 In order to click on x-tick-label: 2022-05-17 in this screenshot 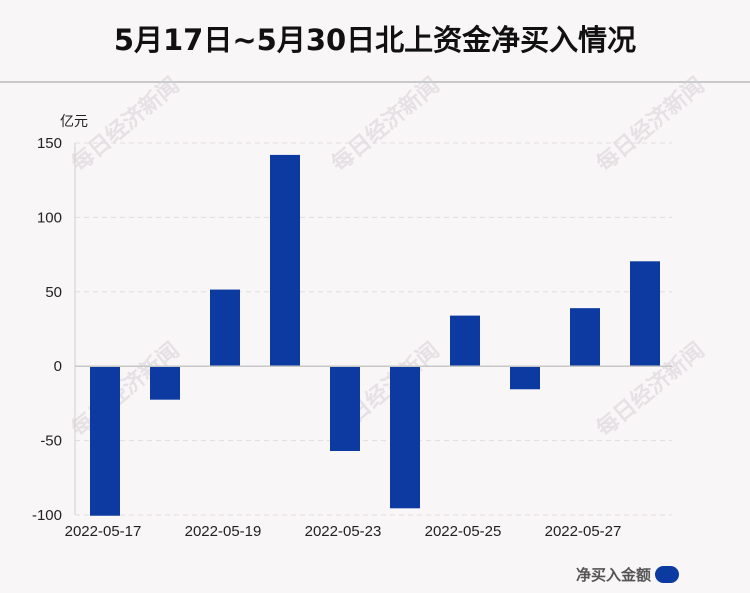, I will do `click(103, 531)`.